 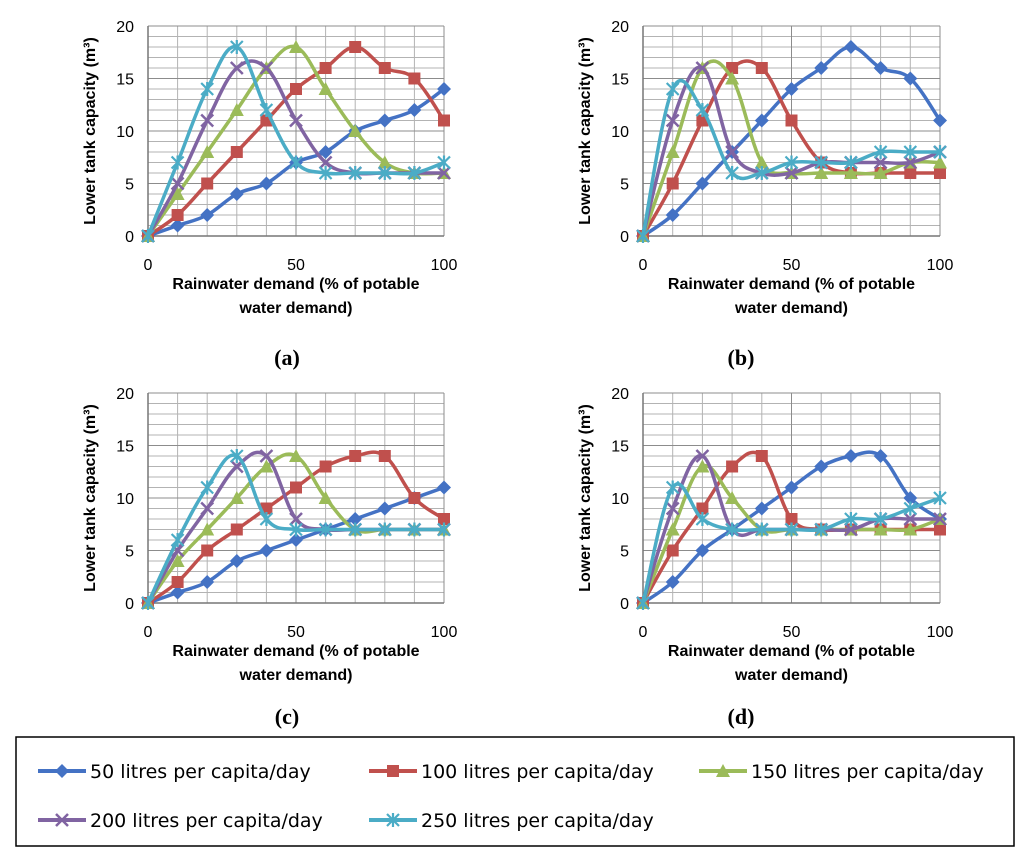 What do you see at coordinates (287, 716) in the screenshot?
I see `panel-label: (c)` at bounding box center [287, 716].